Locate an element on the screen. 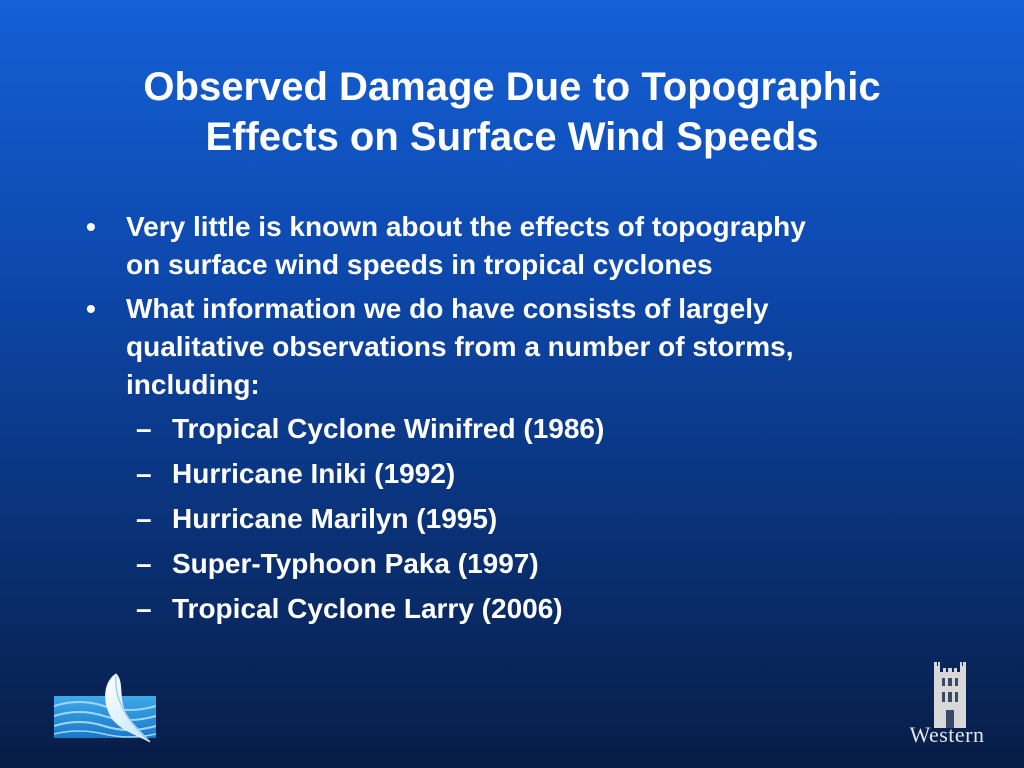  sub-bullet-text: Tropical Cyclone Larry (2006) is located at coordinates (367, 608).